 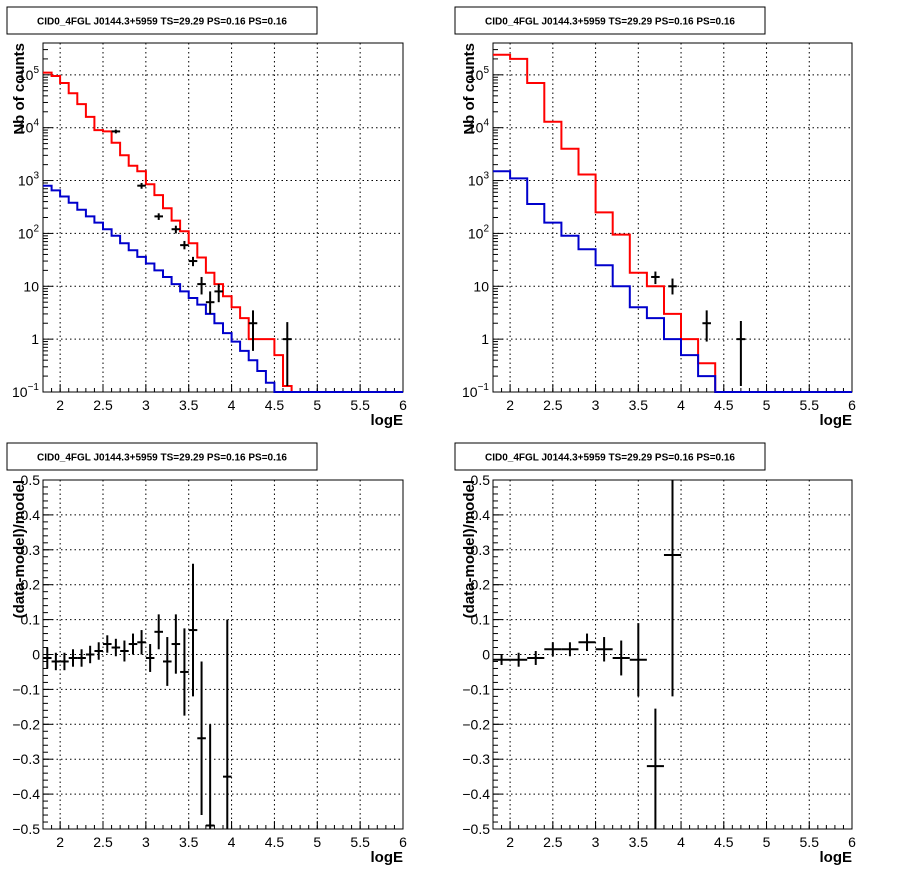 What do you see at coordinates (486, 123) in the screenshot?
I see `y-tick-exponent: 4` at bounding box center [486, 123].